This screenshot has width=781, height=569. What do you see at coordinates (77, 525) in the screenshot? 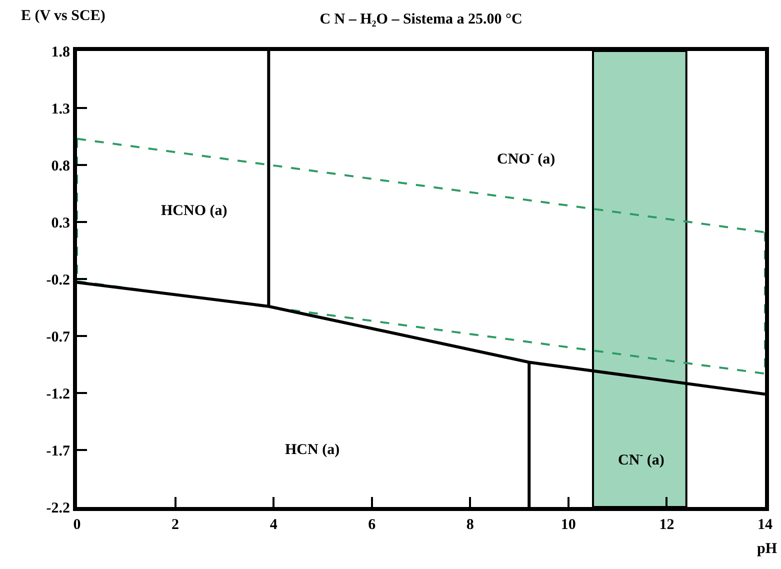
I see `x-tick-label: 0` at bounding box center [77, 525].